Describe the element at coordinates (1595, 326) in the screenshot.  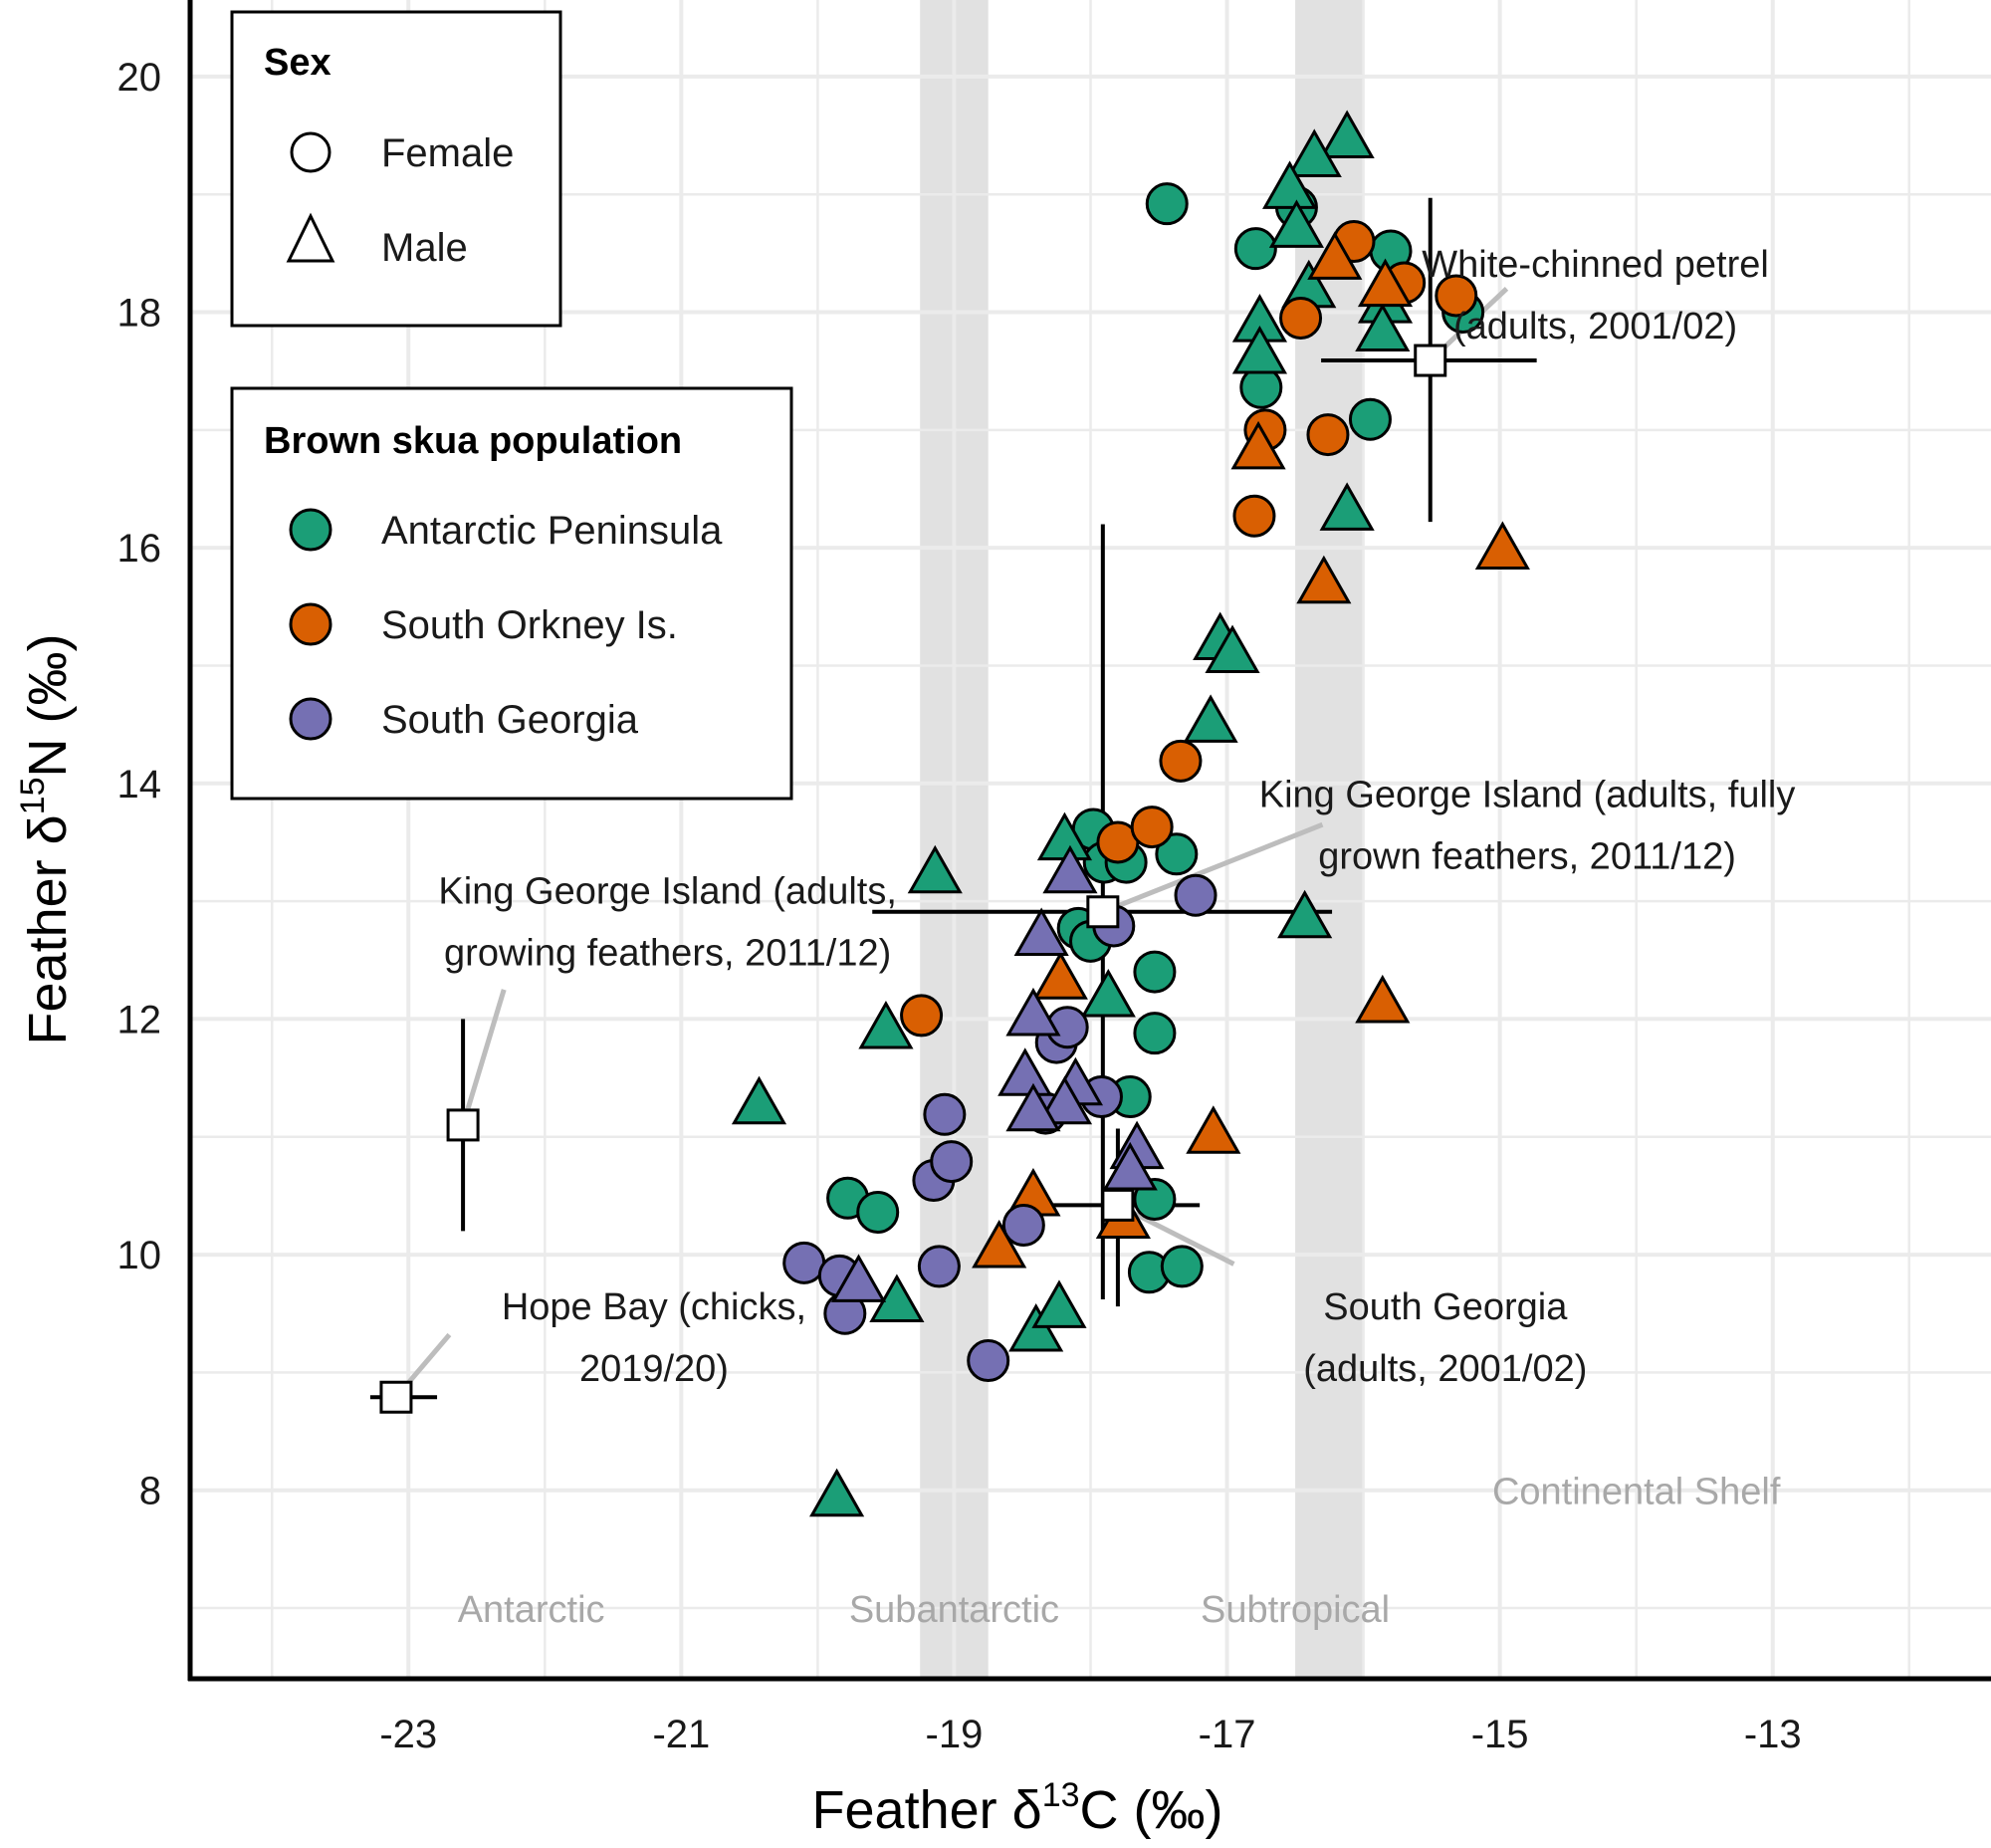
I see `annotation-line: (adults, 2001/02)` at that location.